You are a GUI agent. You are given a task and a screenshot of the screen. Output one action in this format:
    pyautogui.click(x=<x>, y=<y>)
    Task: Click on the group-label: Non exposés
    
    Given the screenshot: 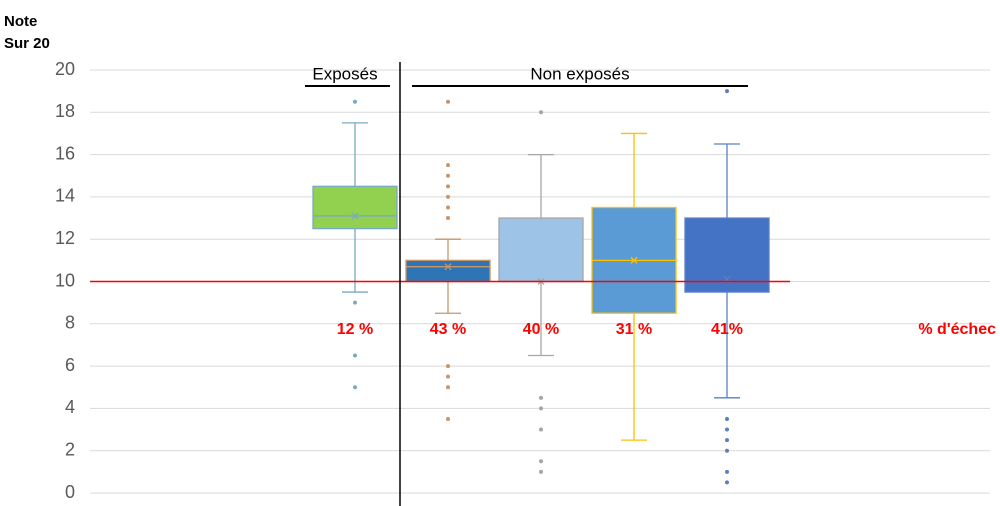 What is the action you would take?
    pyautogui.click(x=579, y=73)
    